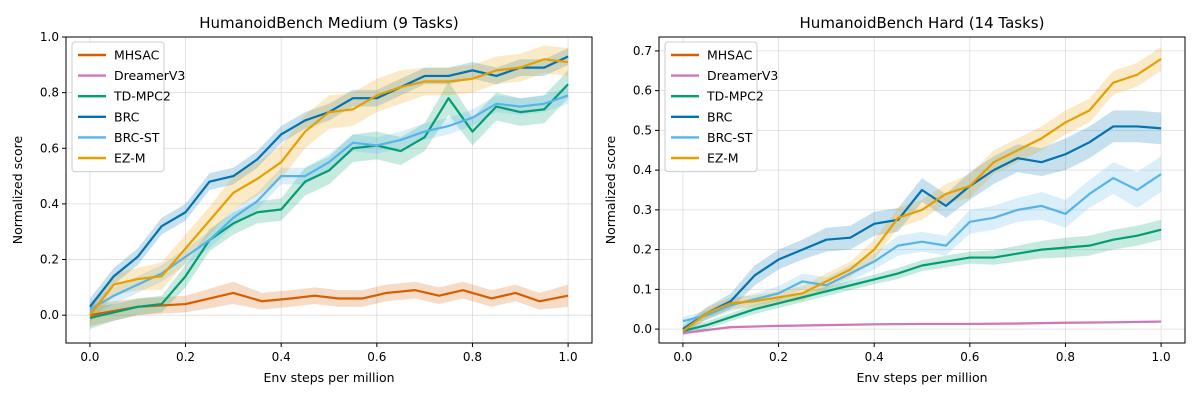 Image resolution: width=1200 pixels, height=400 pixels. I want to click on y-tick-label: 1.0, so click(49, 37).